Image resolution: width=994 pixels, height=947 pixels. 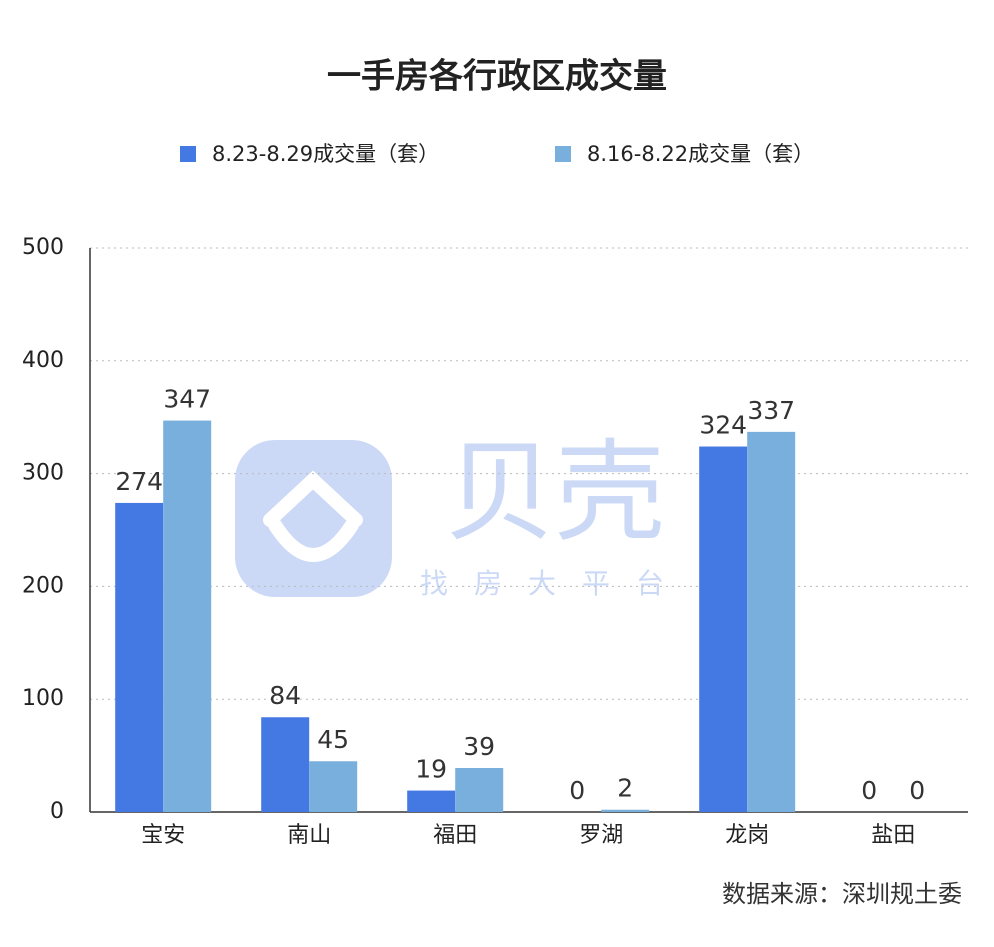 What do you see at coordinates (43, 360) in the screenshot?
I see `y-tick-label: 400` at bounding box center [43, 360].